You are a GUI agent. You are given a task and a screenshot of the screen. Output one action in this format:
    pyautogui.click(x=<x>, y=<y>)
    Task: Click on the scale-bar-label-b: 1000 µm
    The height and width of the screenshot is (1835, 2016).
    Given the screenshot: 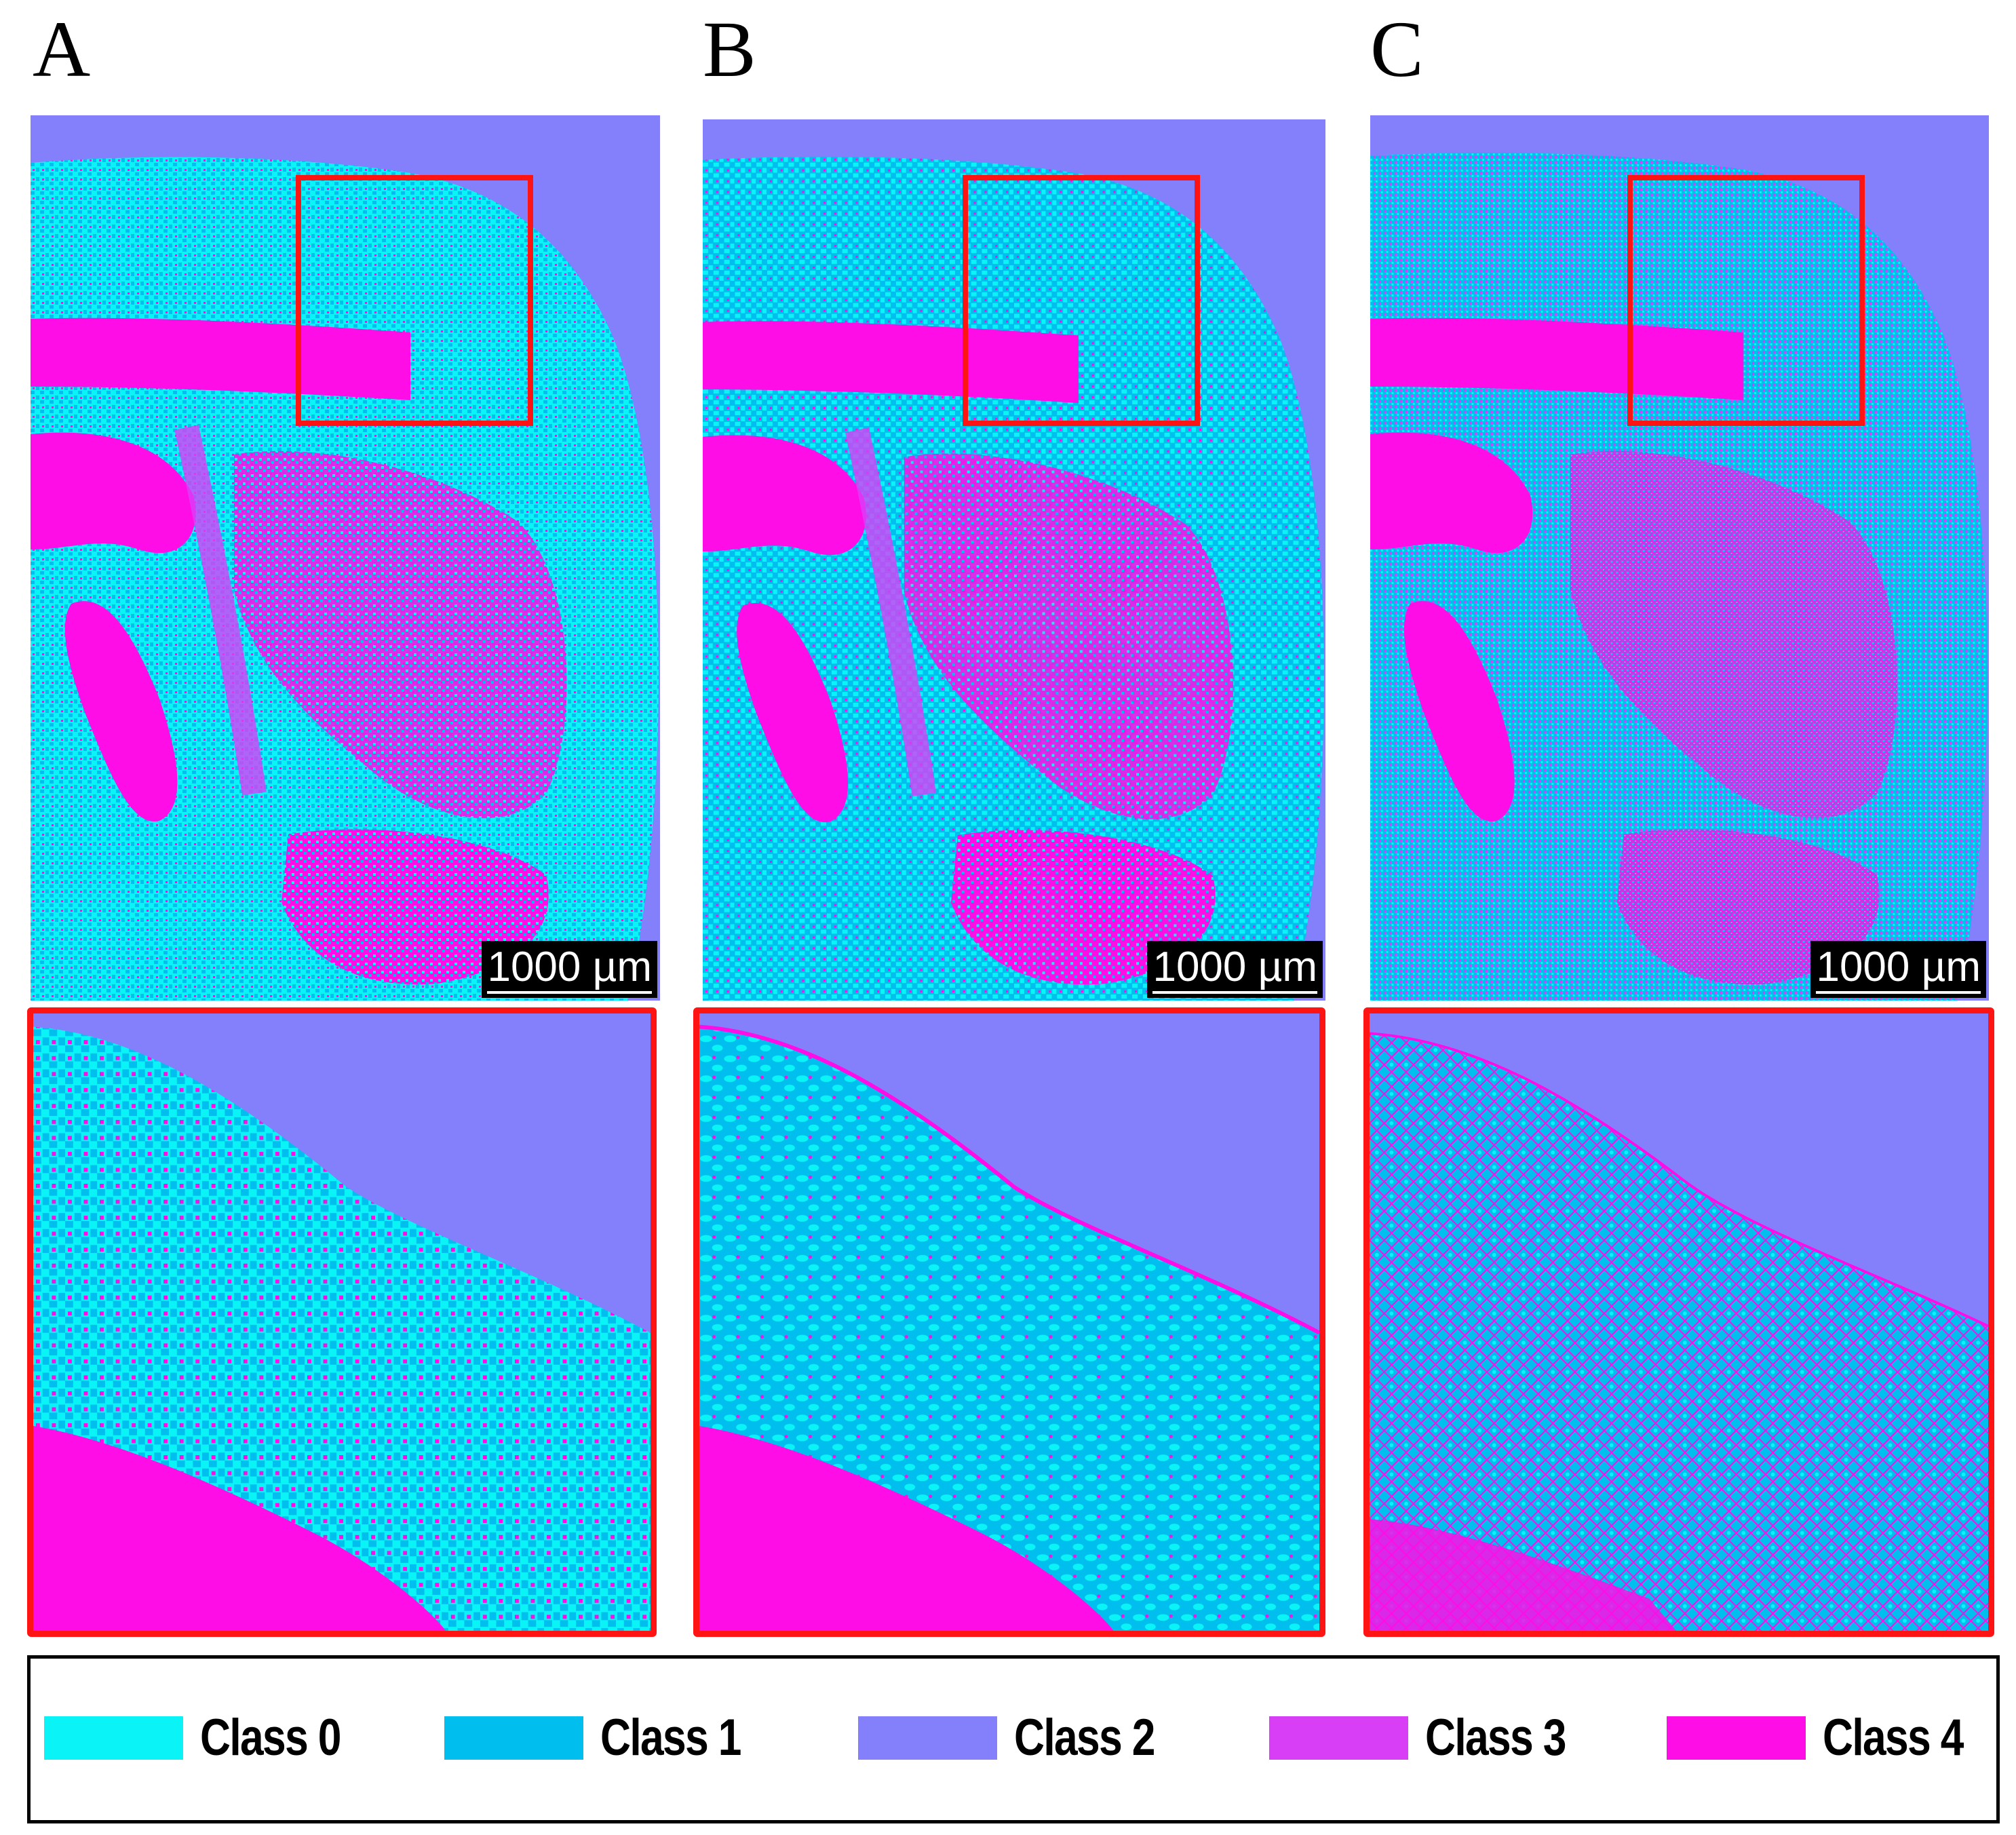 What is the action you would take?
    pyautogui.click(x=1235, y=967)
    